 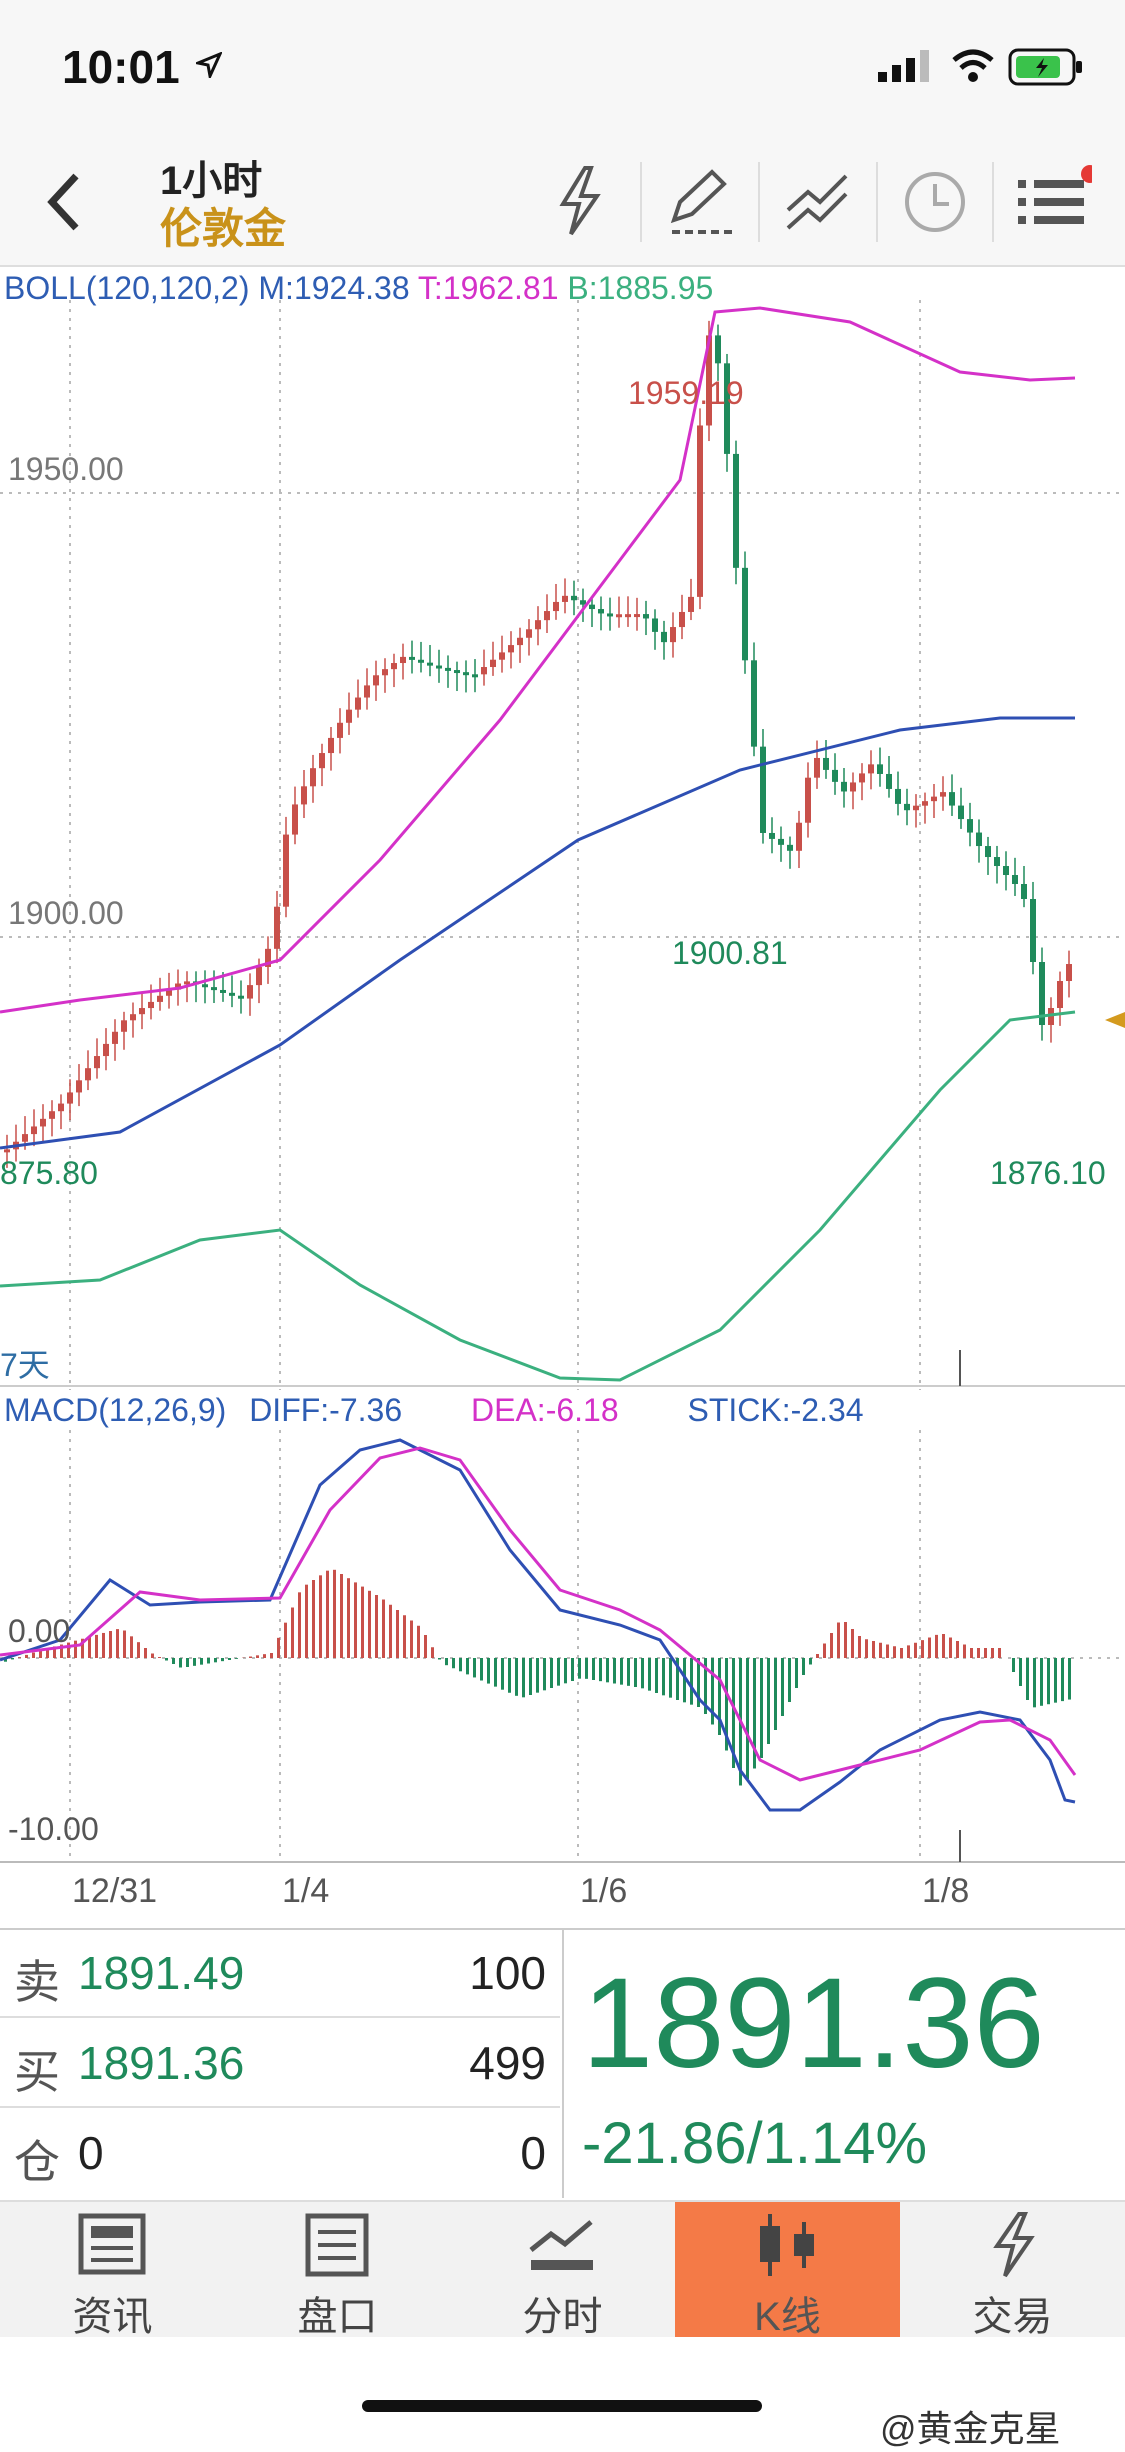 I want to click on menu-icon, so click(x=1052, y=202).